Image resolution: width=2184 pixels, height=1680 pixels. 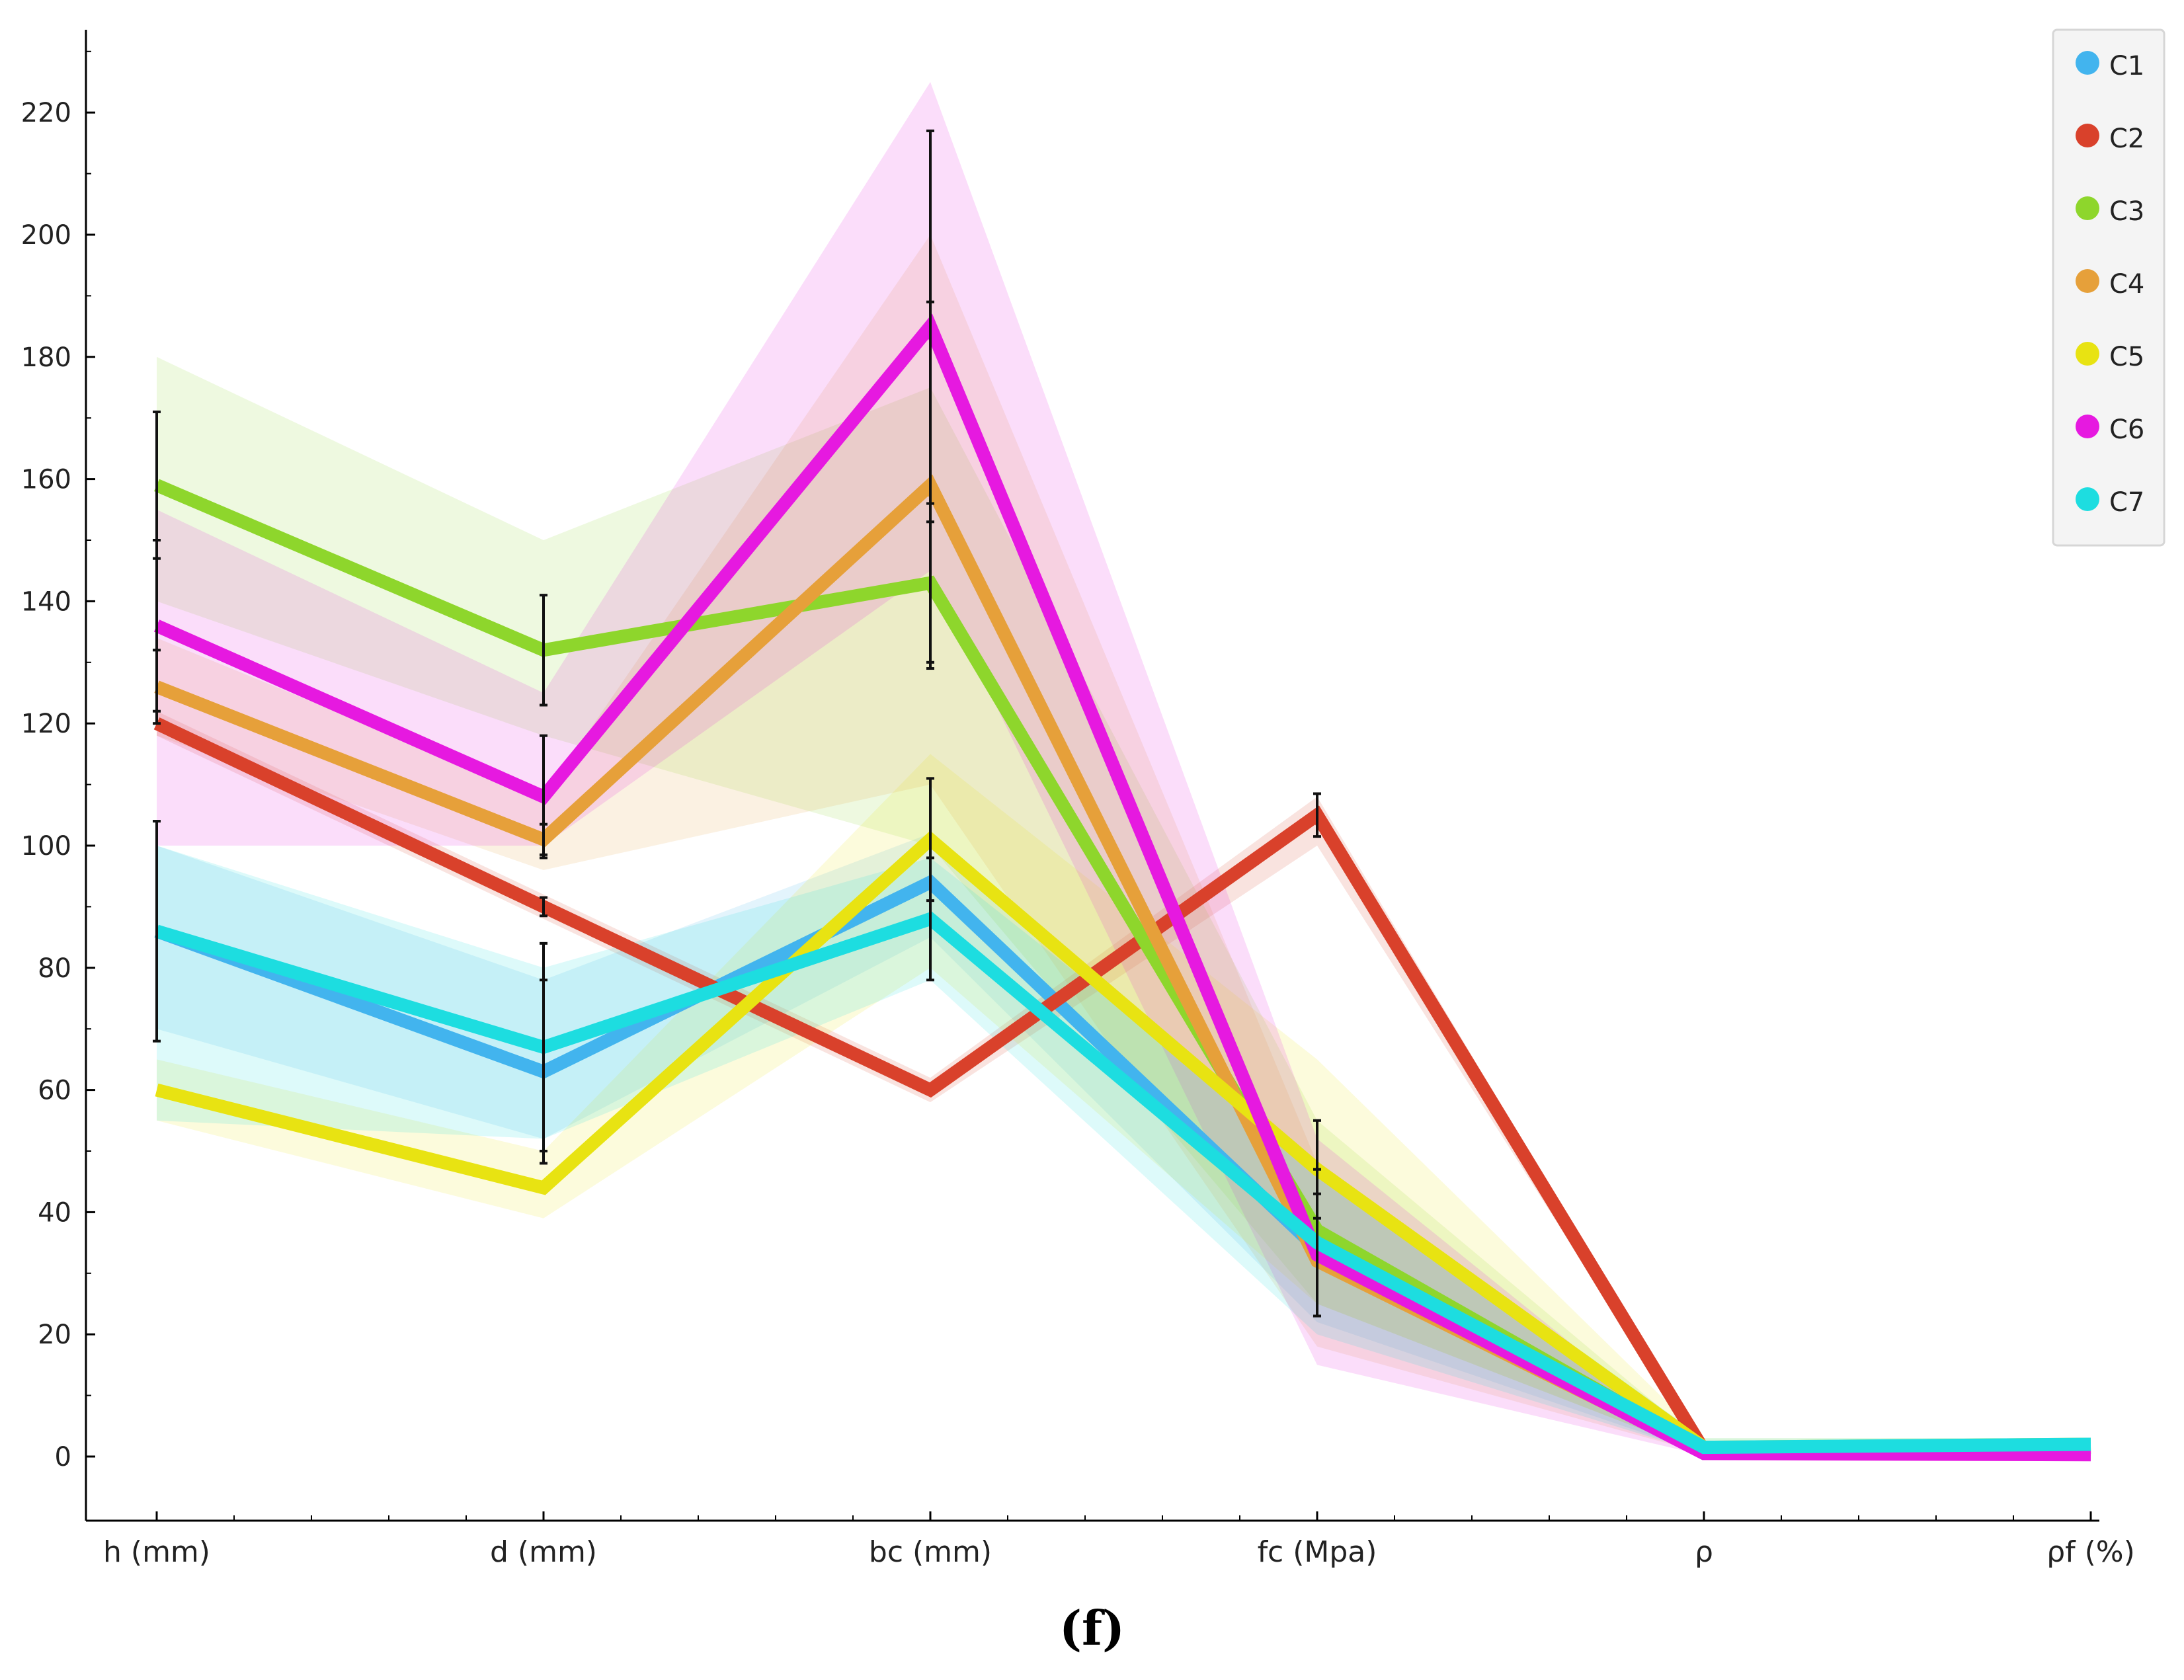 I want to click on y-tick-label: 40, so click(x=54, y=1212).